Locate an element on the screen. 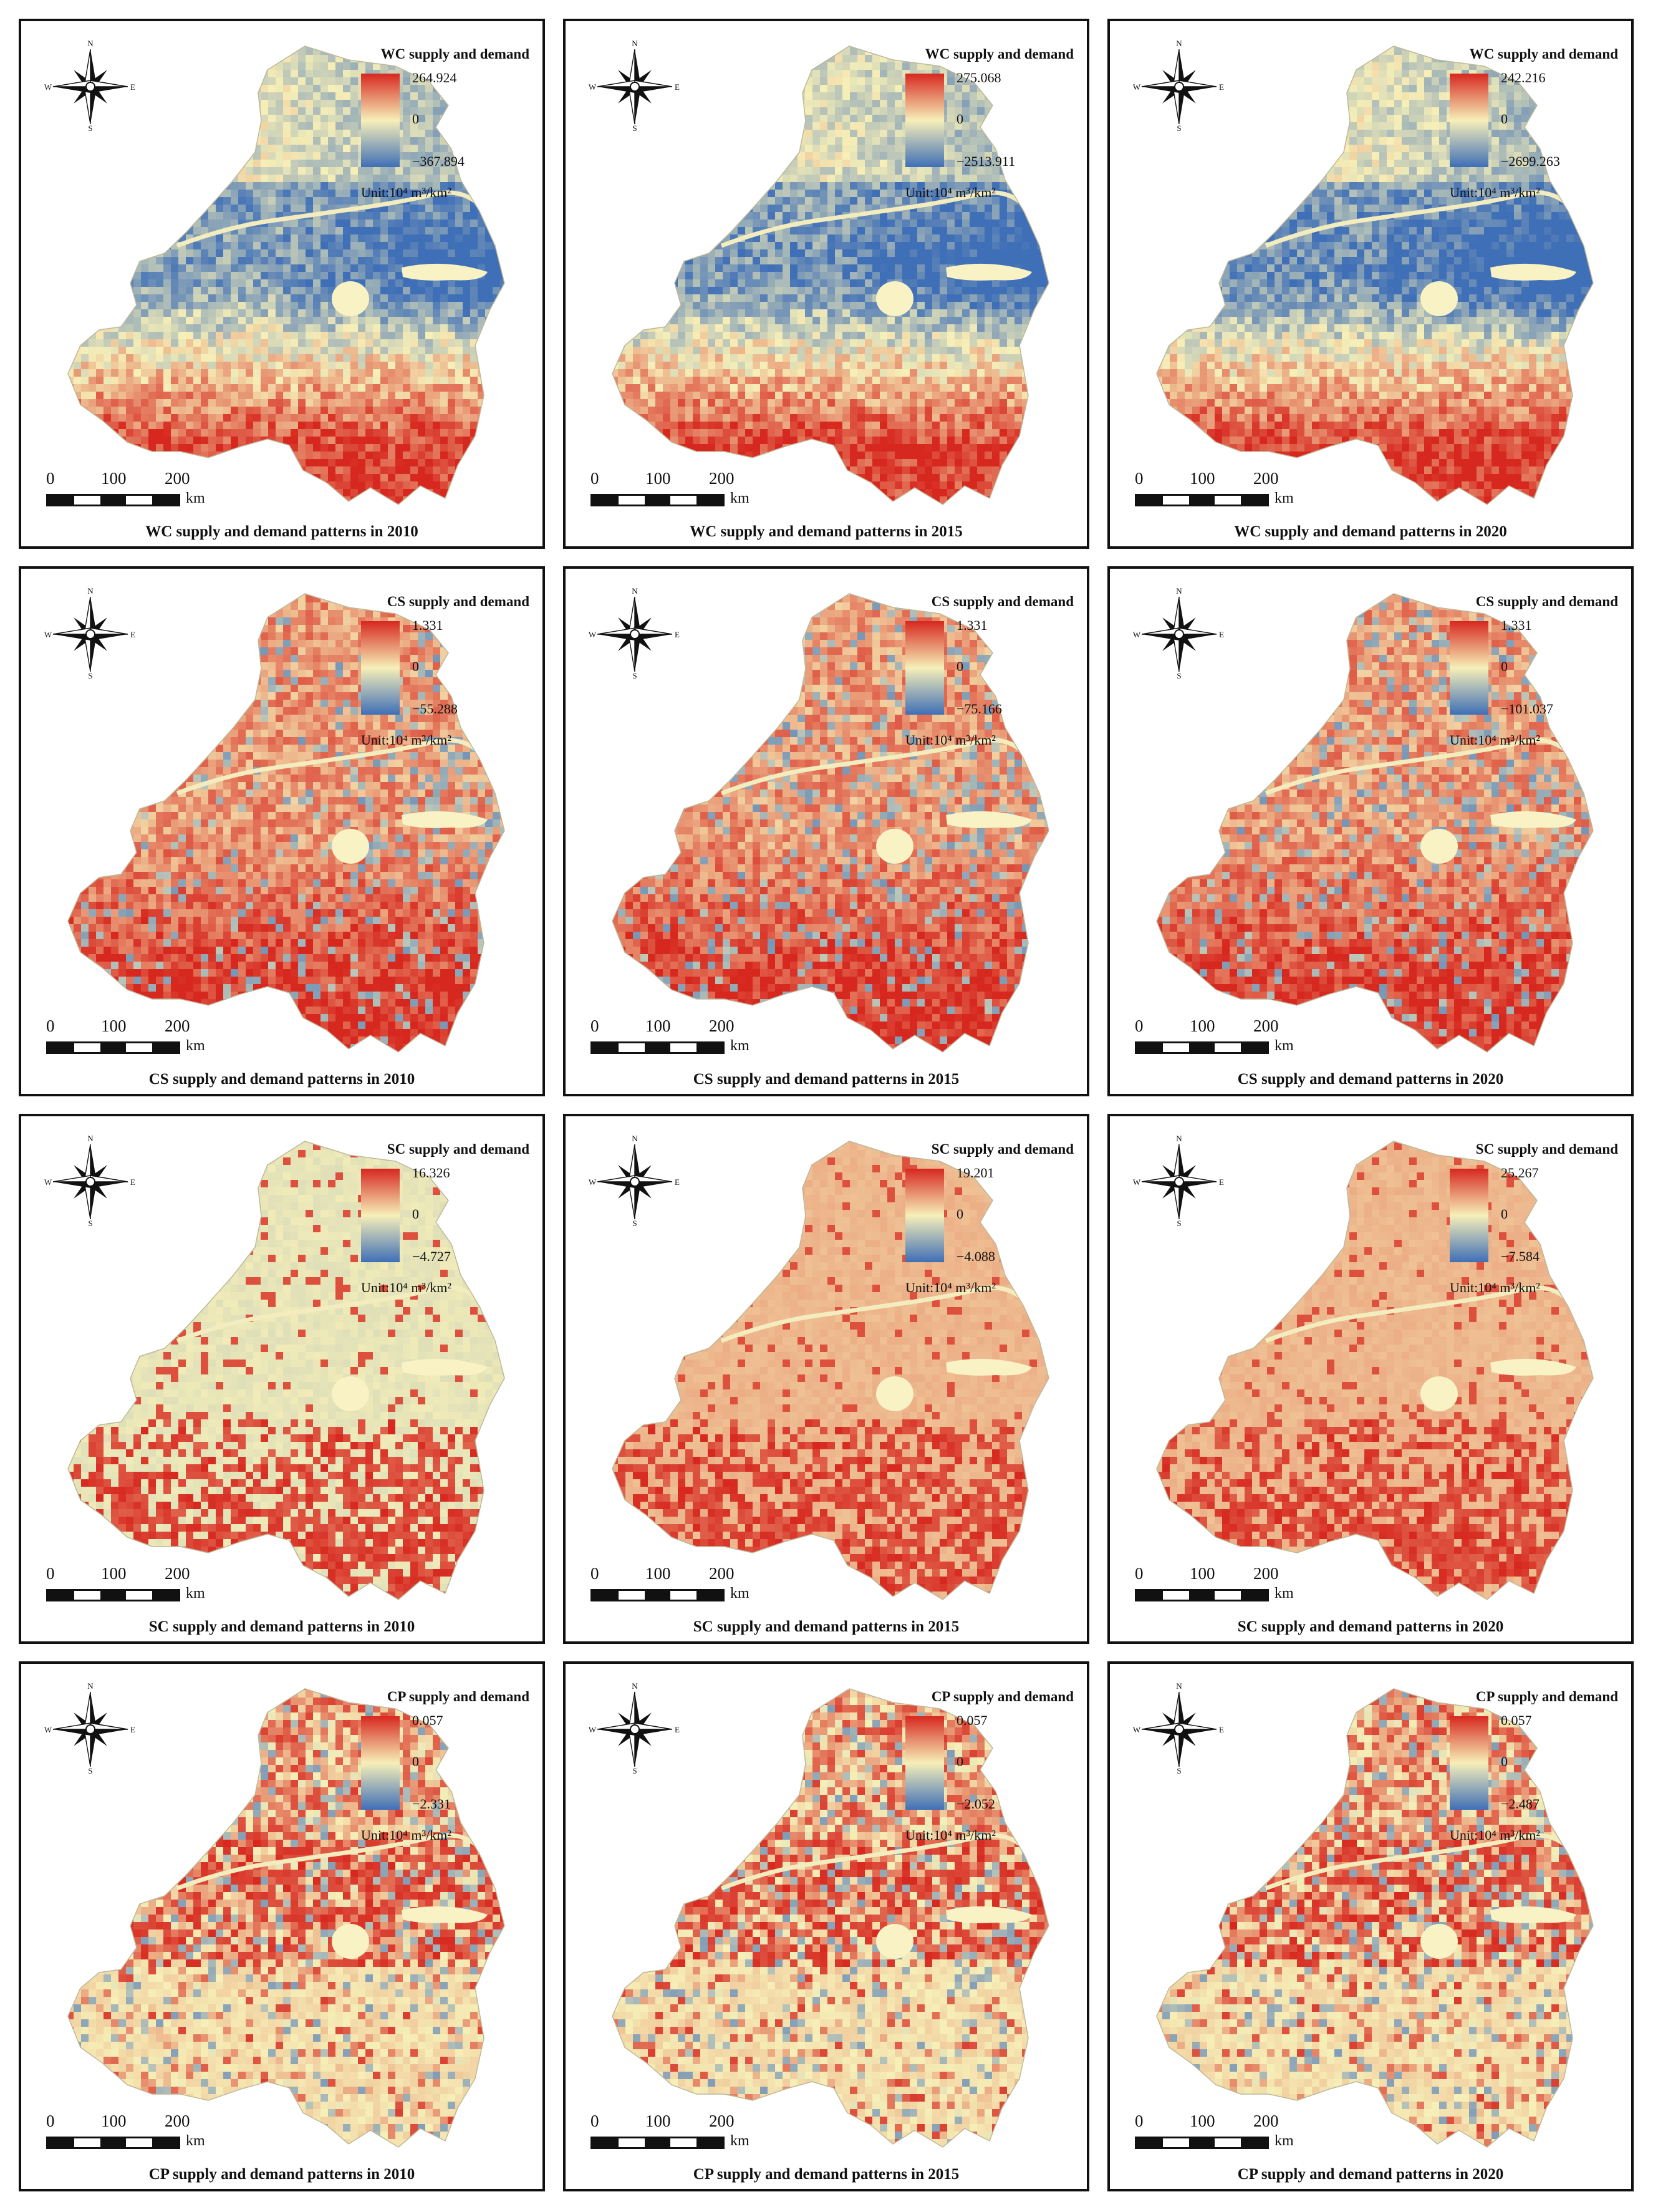 The width and height of the screenshot is (1653, 2212). panel-caption: WC supply and demand patterns in 2015 is located at coordinates (826, 532).